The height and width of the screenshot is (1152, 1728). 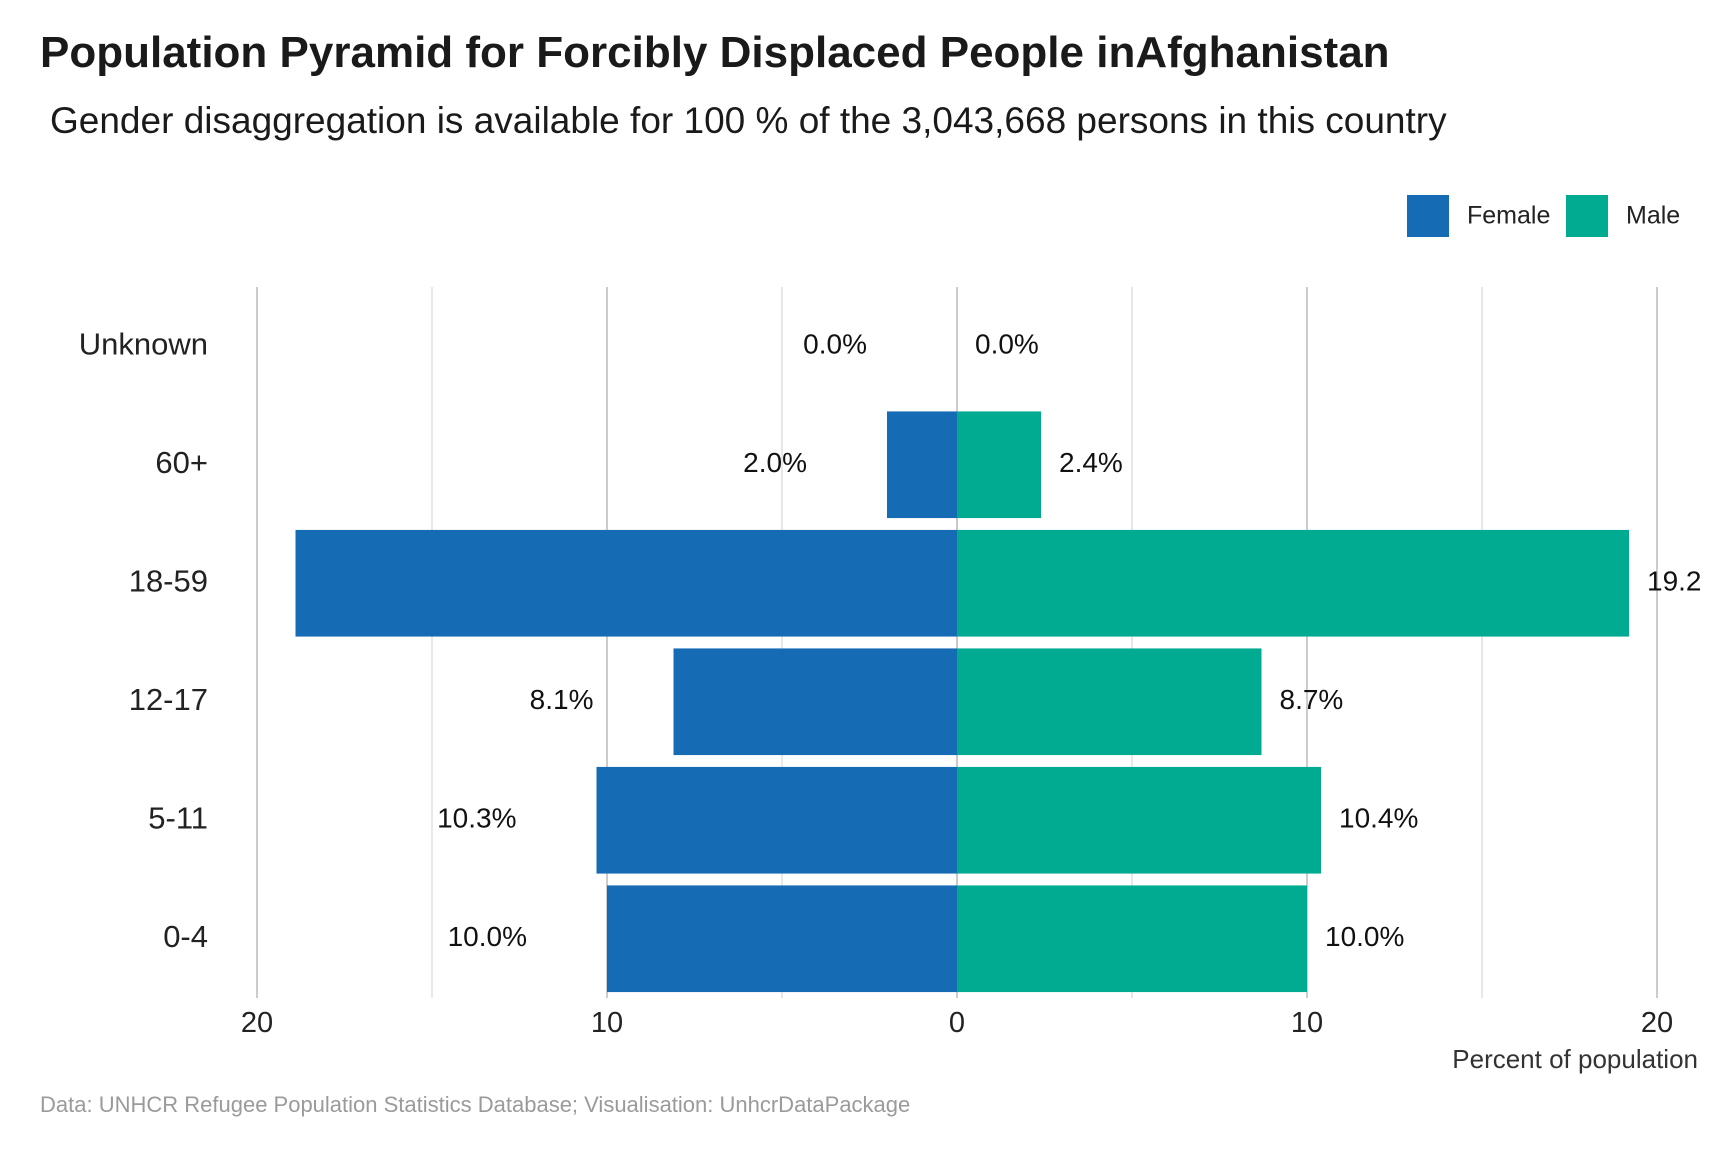 What do you see at coordinates (476, 818) in the screenshot?
I see `female-data-label: 10.3%` at bounding box center [476, 818].